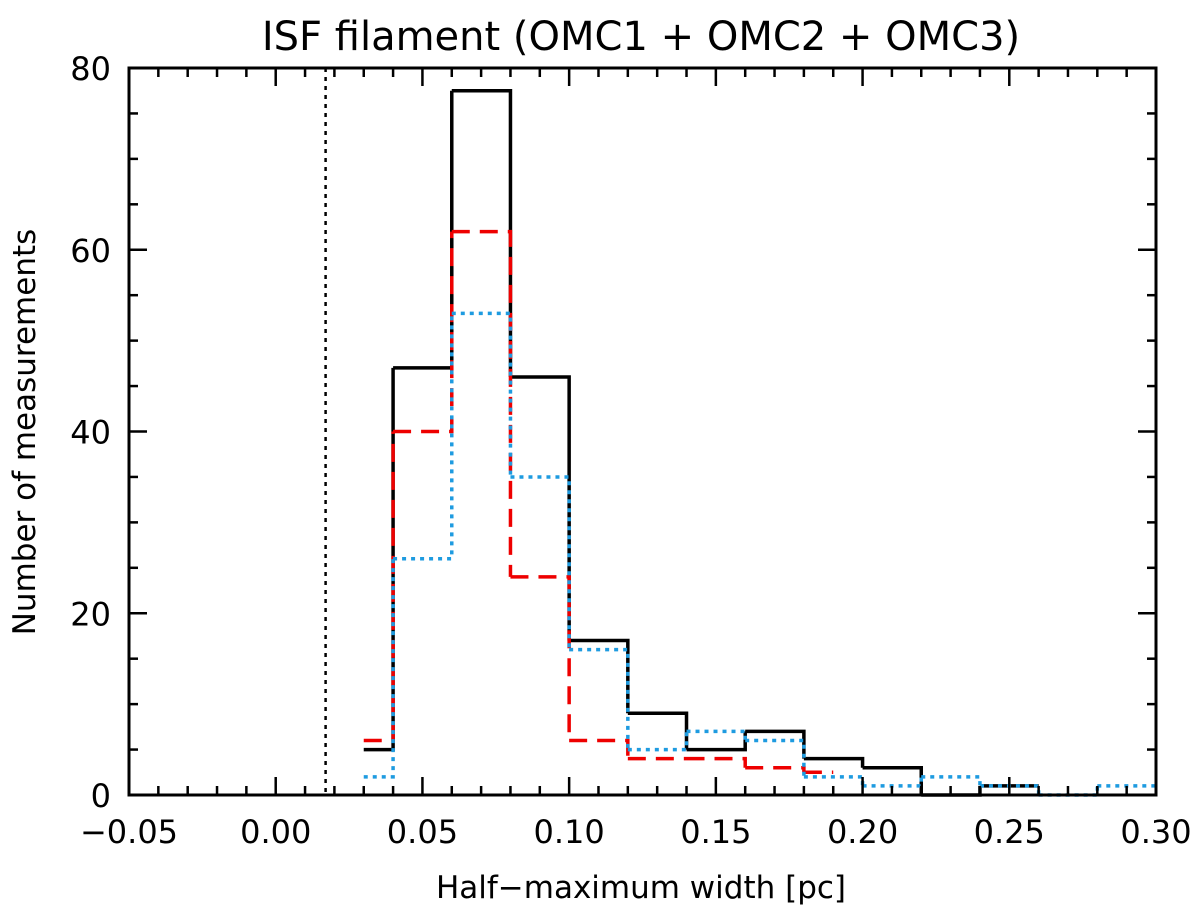 Image resolution: width=1200 pixels, height=917 pixels. I want to click on x-axis-label: Half−maximum width [pc], so click(641, 888).